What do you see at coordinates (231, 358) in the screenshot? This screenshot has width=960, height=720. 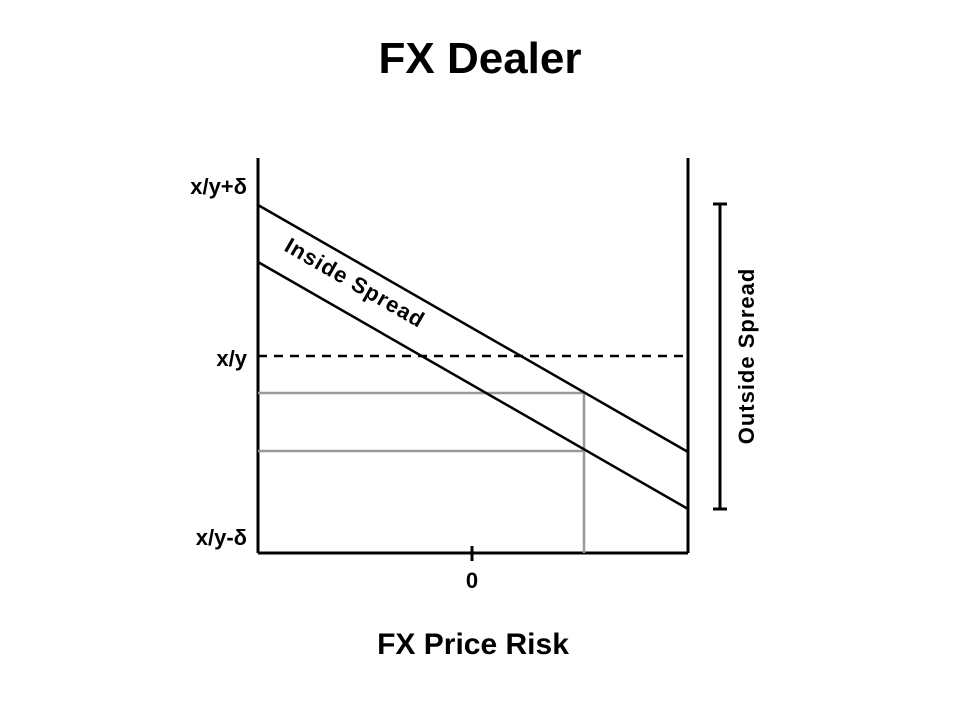 I see `y-label-mid: x/y` at bounding box center [231, 358].